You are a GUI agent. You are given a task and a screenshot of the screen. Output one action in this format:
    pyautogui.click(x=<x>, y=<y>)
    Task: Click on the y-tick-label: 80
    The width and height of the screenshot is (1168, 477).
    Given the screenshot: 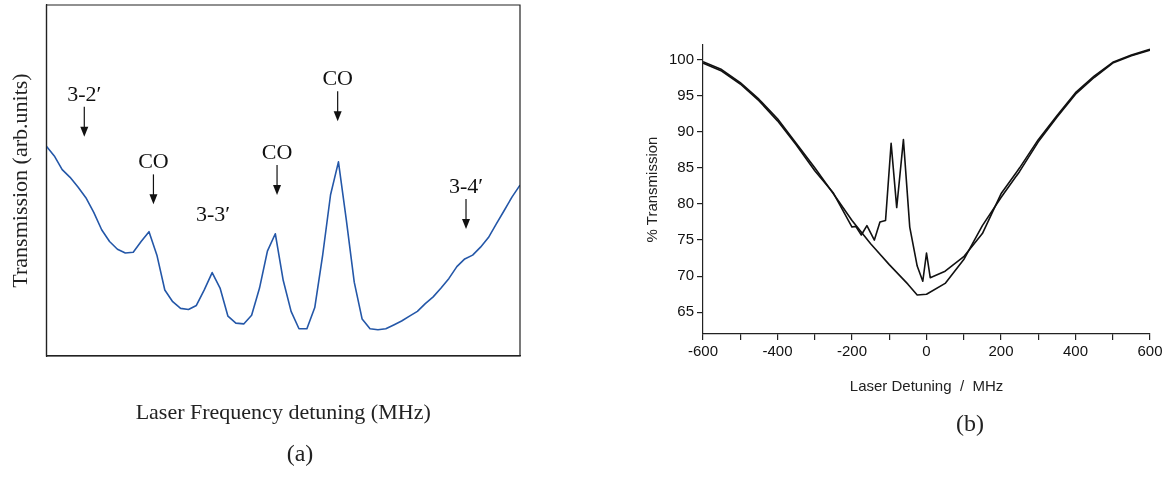 What is the action you would take?
    pyautogui.click(x=686, y=203)
    